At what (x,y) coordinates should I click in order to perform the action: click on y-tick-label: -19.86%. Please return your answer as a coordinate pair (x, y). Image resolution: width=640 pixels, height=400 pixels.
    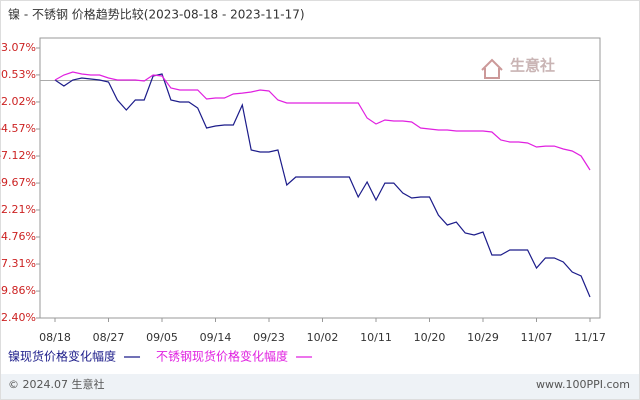
    Looking at the image, I should click on (18, 290).